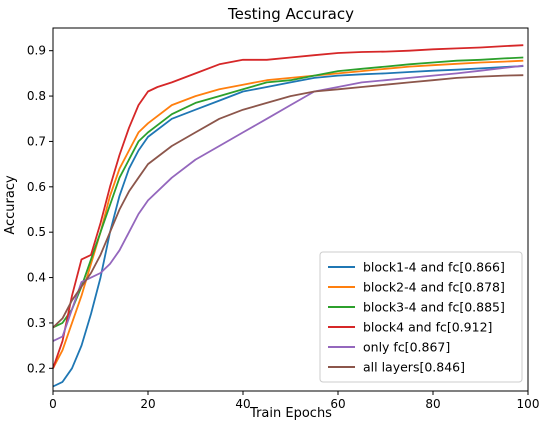 The width and height of the screenshot is (550, 428). What do you see at coordinates (427, 327) in the screenshot?
I see `legend-label: block4 and fc[0.912]` at bounding box center [427, 327].